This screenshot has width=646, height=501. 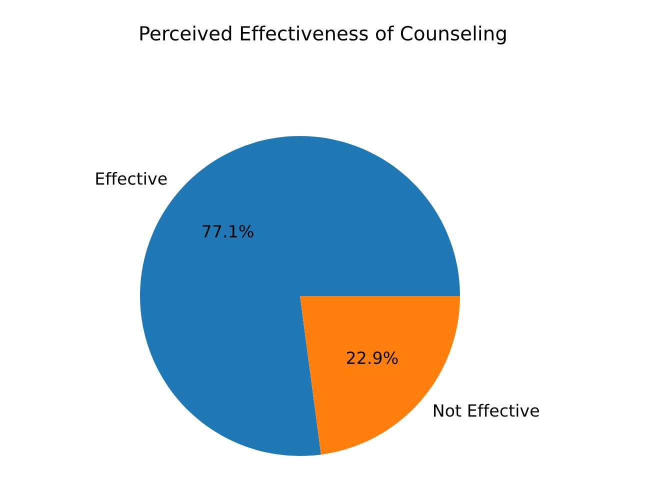 I want to click on data-label: 22.9%, so click(x=372, y=357).